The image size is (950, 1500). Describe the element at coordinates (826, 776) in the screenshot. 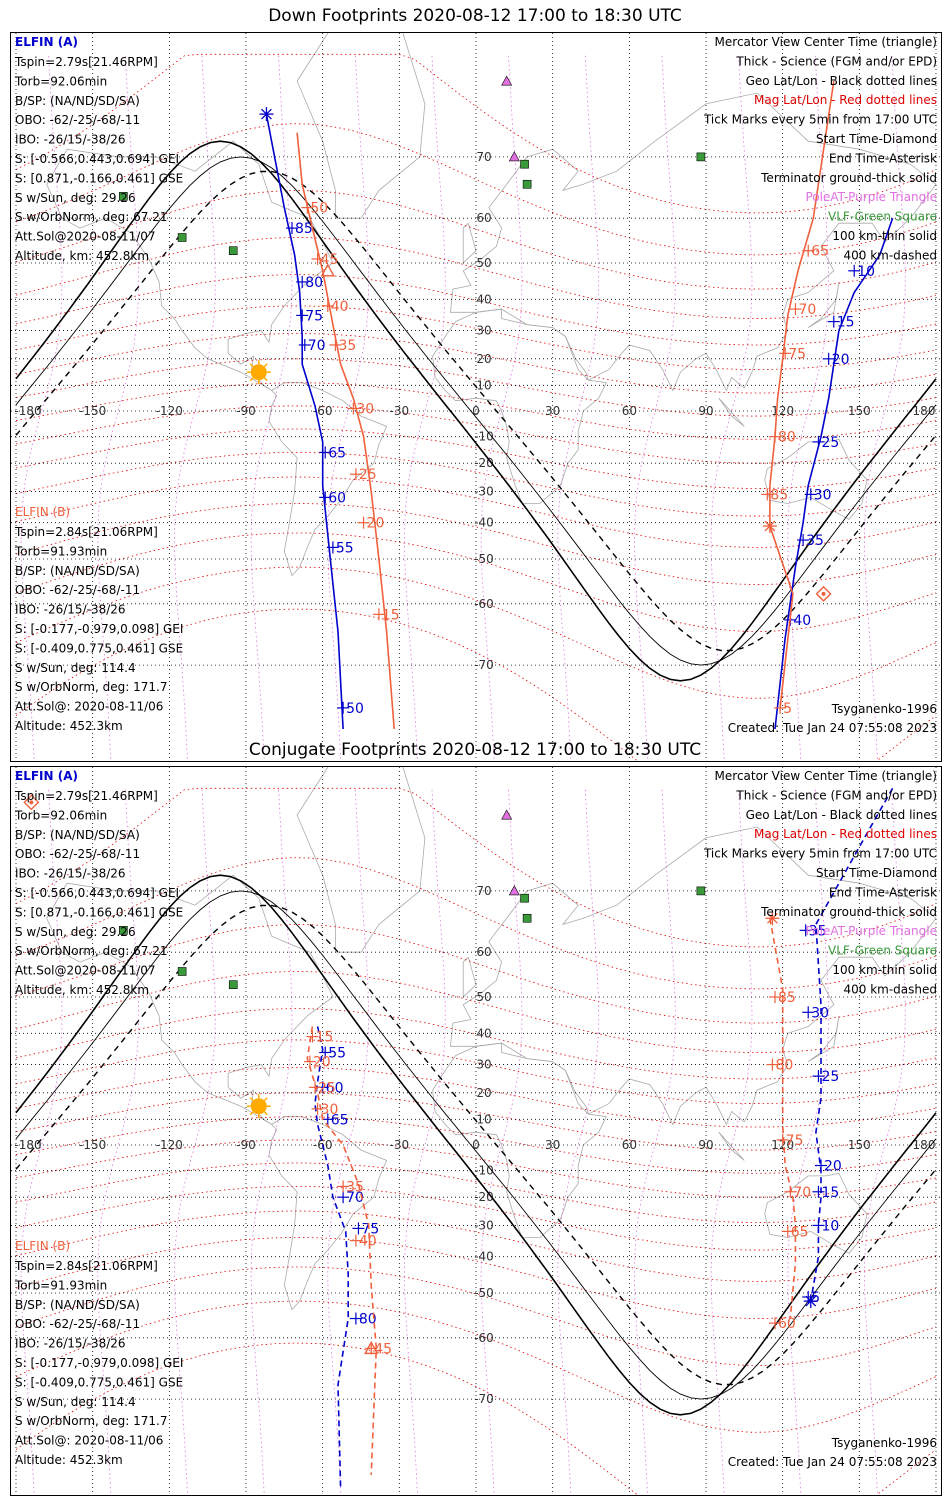

I see `legend-item: Mercator View Center Time (triangle)` at that location.